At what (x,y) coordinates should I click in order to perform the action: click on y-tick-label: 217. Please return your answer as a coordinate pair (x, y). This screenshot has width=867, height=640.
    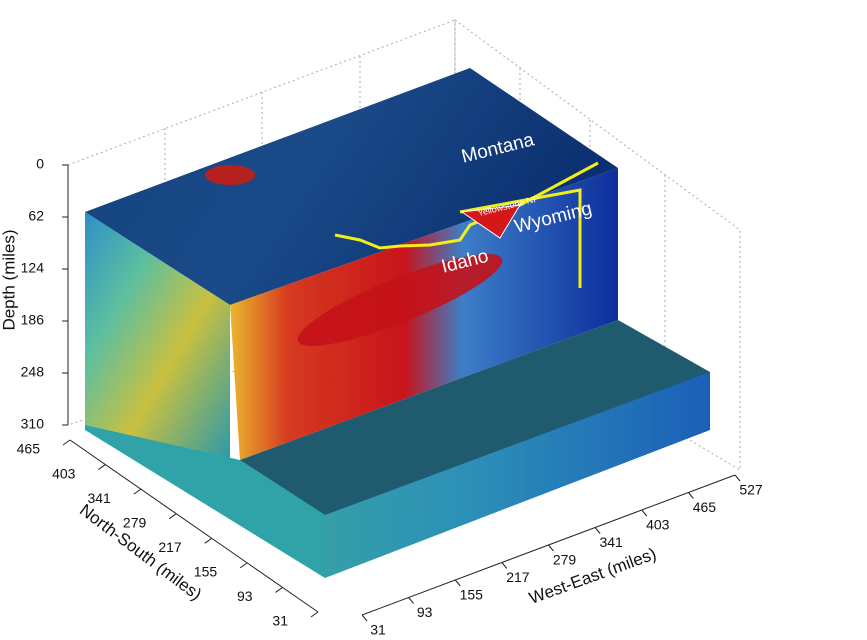
    Looking at the image, I should click on (170, 547).